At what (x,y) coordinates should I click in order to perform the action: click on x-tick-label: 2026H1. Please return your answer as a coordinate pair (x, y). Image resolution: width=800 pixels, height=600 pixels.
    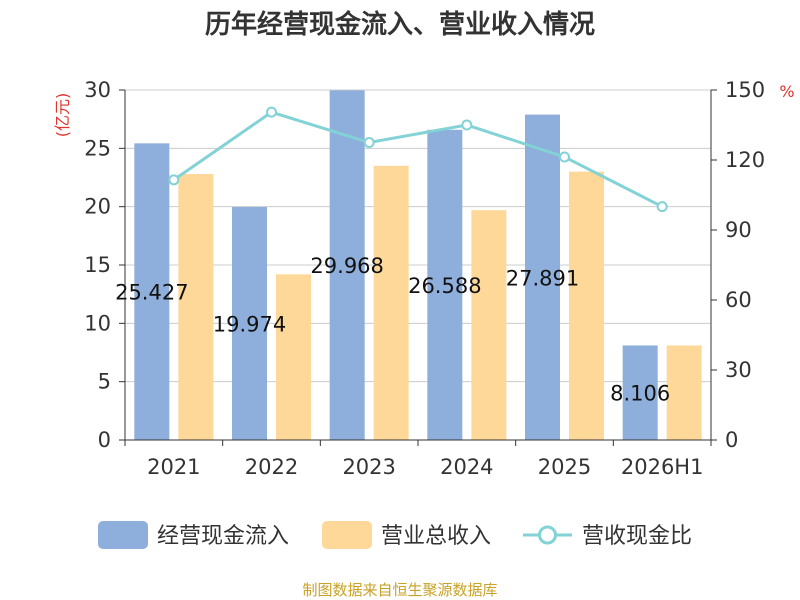
    Looking at the image, I should click on (662, 467).